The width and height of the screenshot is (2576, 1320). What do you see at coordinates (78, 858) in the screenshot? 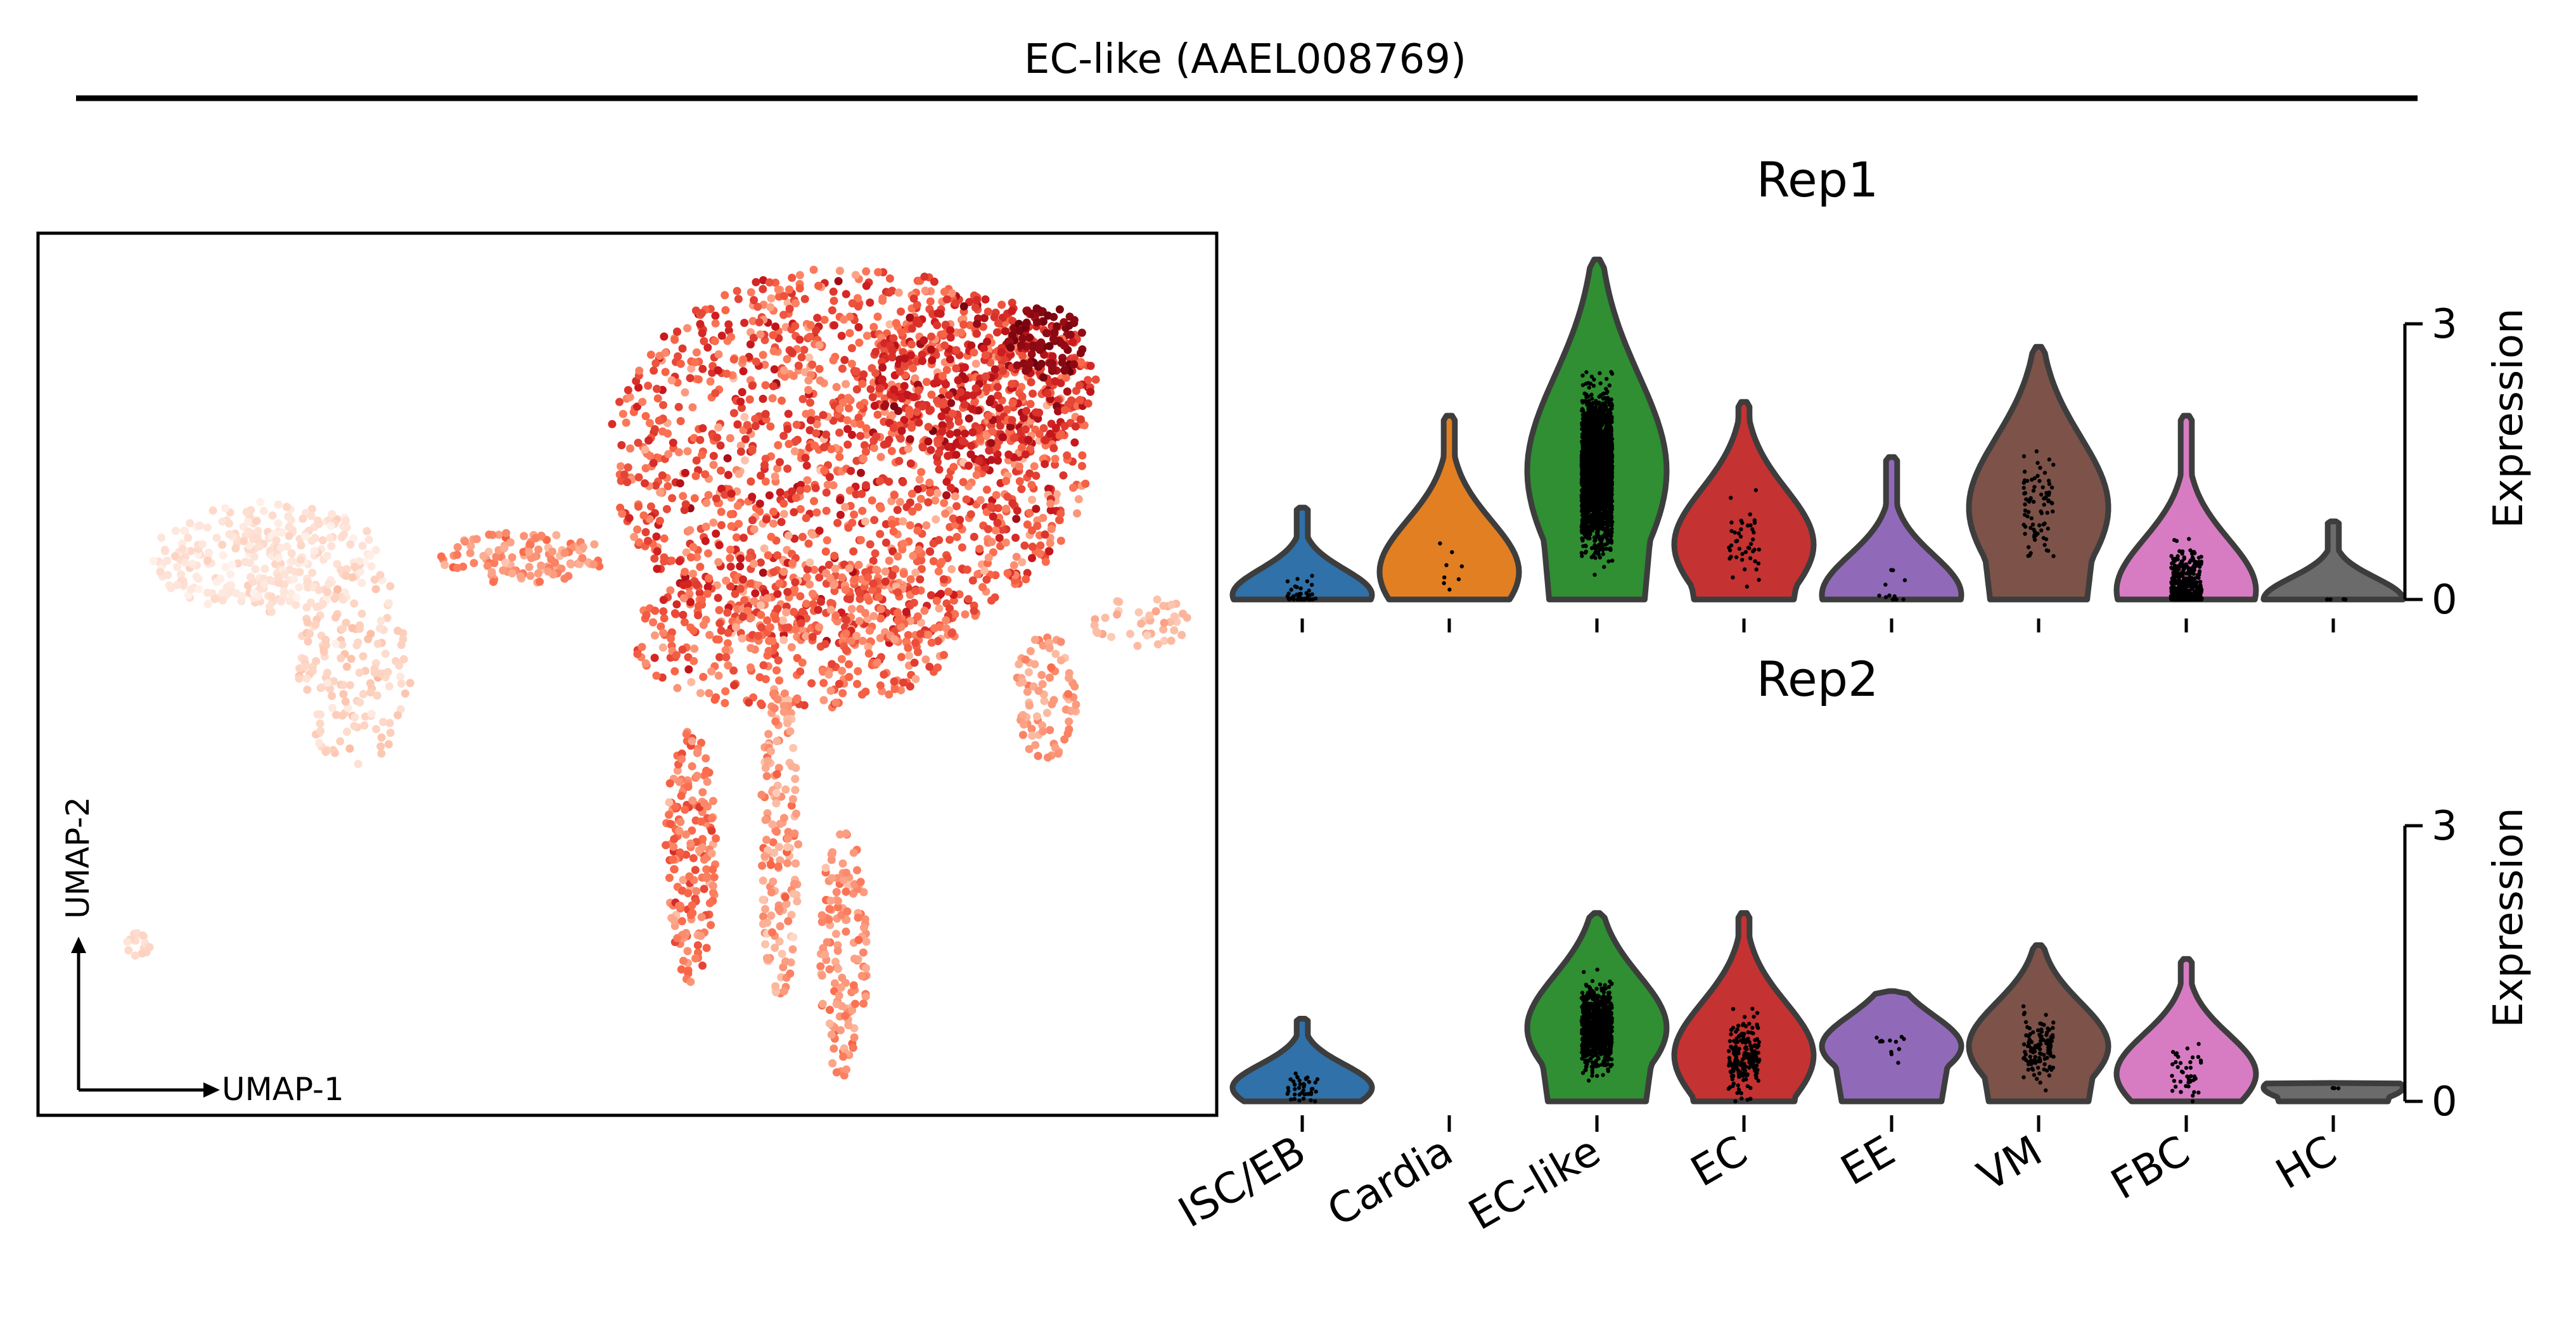
I see `umap-y-label: UMAP-2` at bounding box center [78, 858].